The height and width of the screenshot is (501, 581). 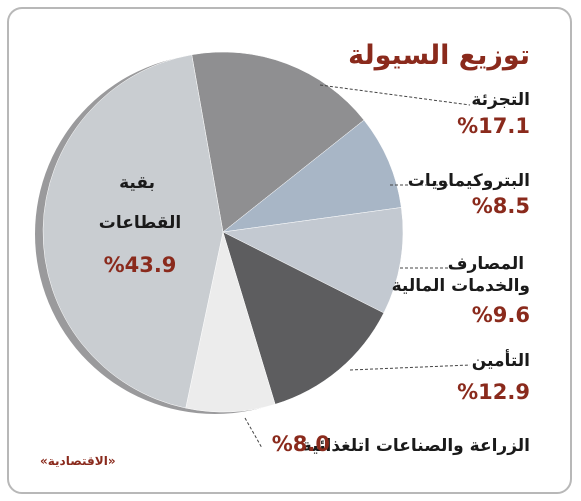 I want to click on slice-label: الزراعة والصناعات اتلغذائية, so click(x=416, y=446).